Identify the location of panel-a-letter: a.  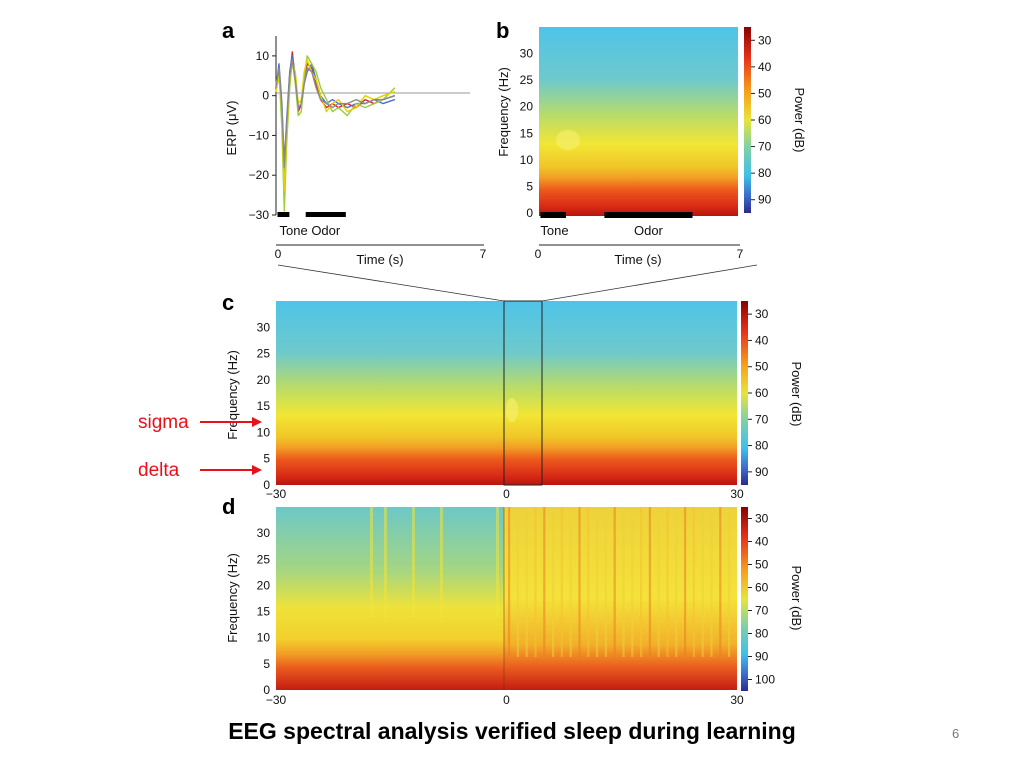
(228, 30).